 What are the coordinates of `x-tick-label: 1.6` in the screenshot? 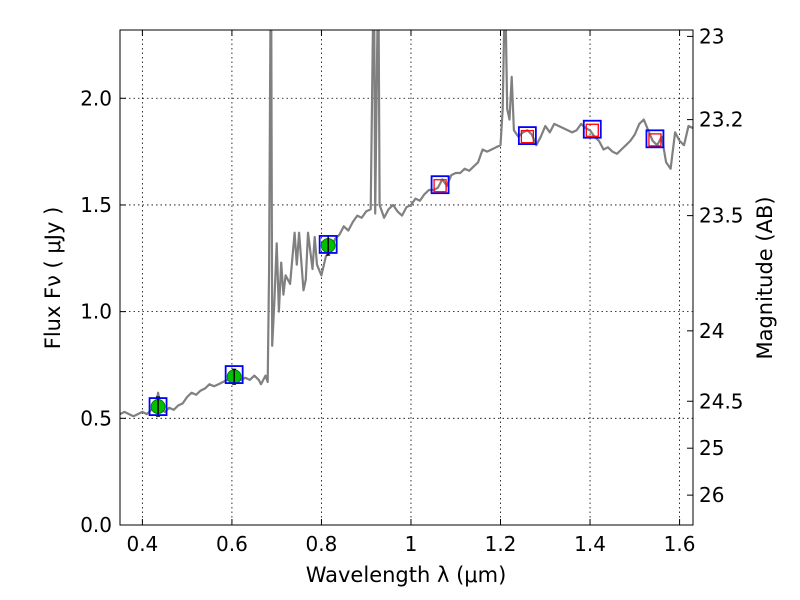 It's located at (680, 544).